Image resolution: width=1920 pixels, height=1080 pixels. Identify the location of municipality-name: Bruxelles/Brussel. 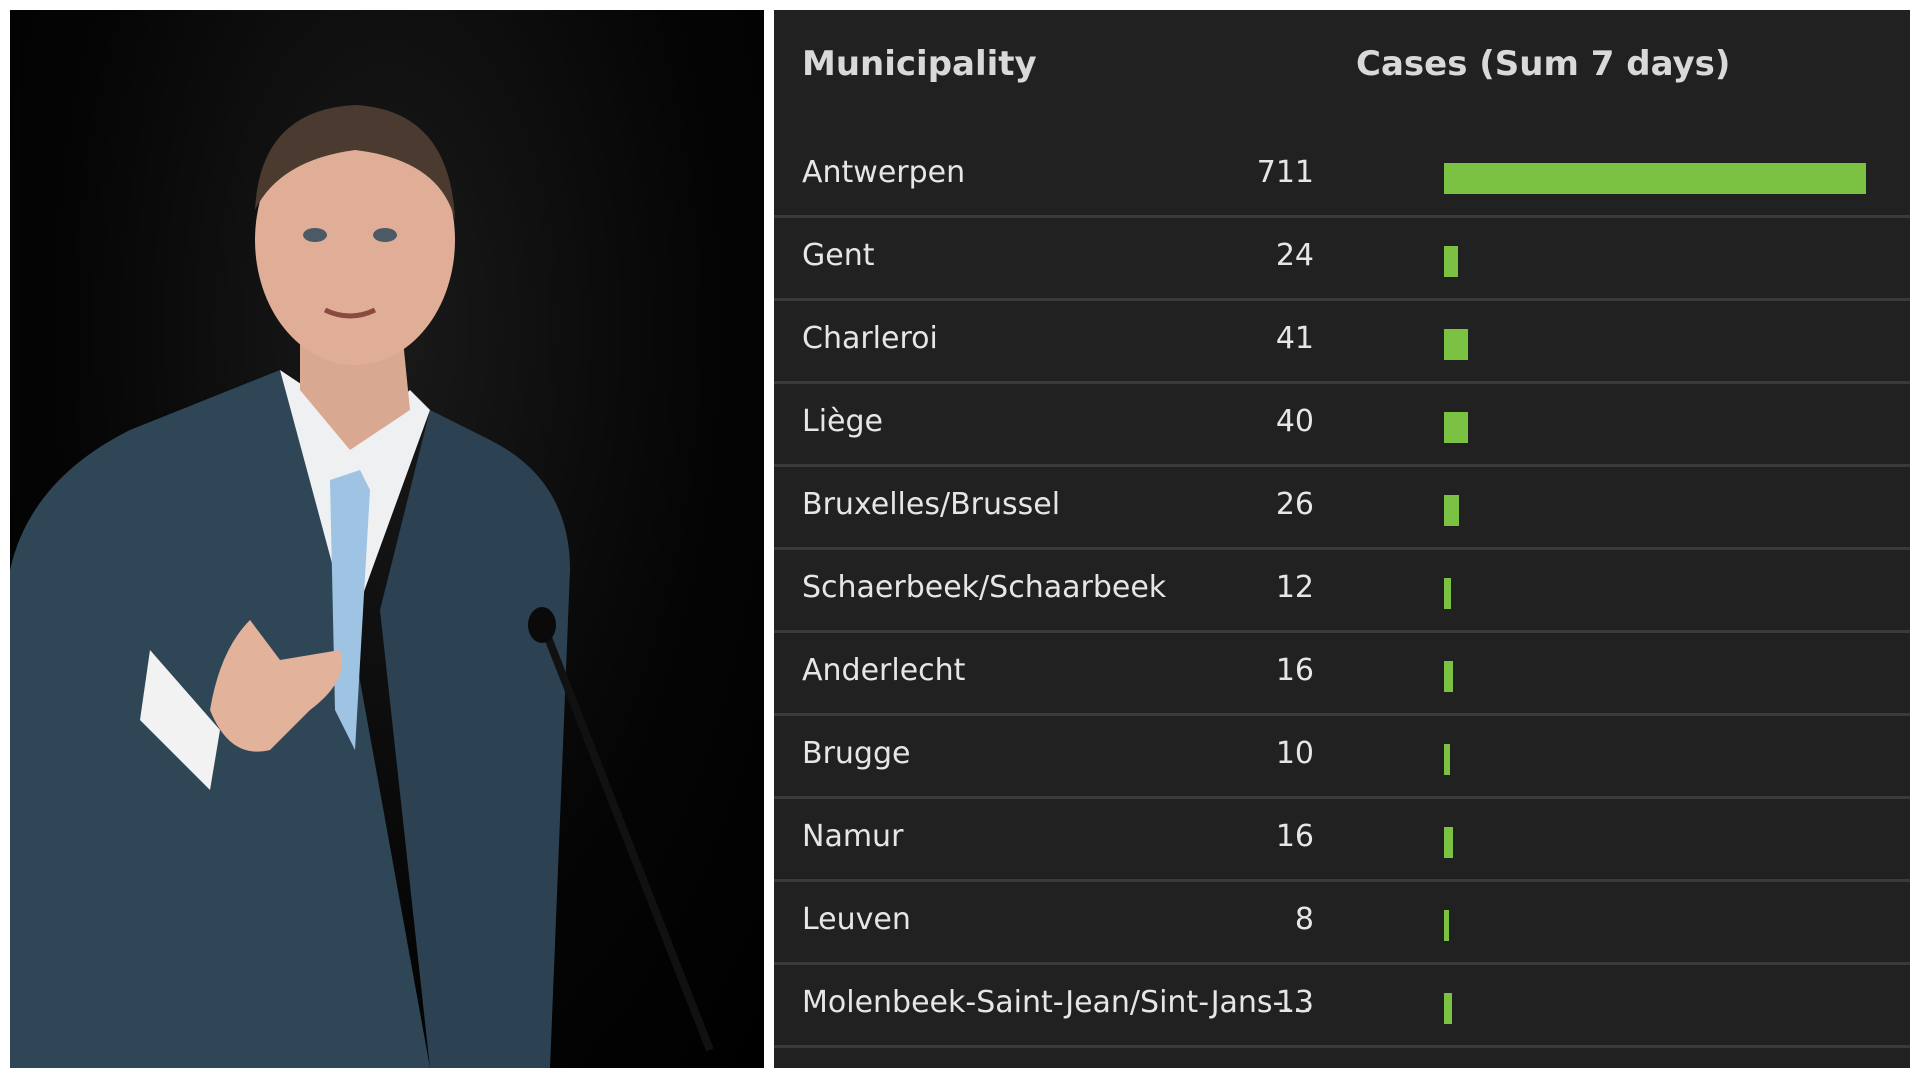
(931, 504).